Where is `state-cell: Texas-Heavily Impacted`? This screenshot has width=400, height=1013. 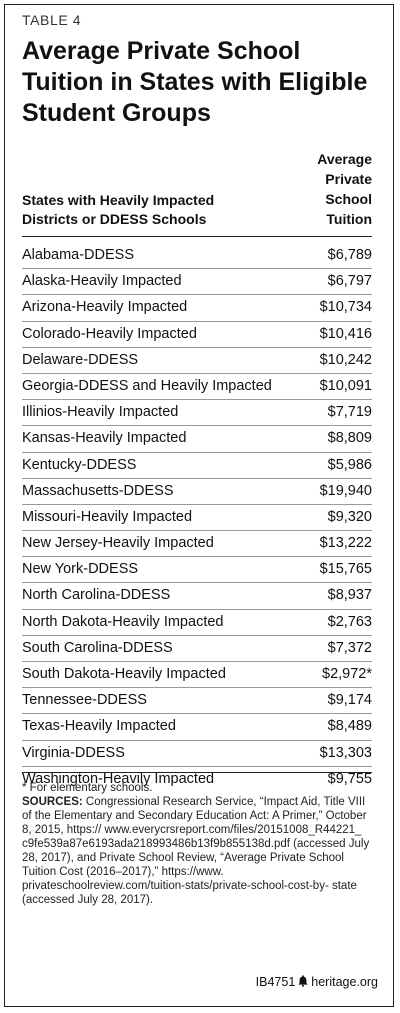
state-cell: Texas-Heavily Impacted is located at coordinates (99, 726).